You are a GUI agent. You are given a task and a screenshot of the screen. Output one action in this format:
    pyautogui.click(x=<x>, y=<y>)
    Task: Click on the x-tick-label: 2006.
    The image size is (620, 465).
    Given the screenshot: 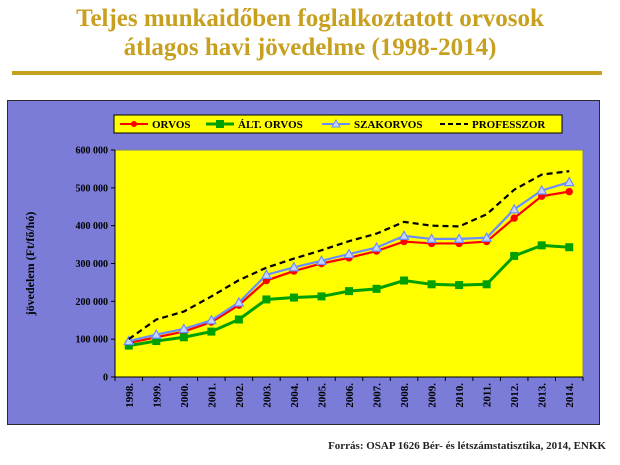 What is the action you would take?
    pyautogui.click(x=350, y=395)
    